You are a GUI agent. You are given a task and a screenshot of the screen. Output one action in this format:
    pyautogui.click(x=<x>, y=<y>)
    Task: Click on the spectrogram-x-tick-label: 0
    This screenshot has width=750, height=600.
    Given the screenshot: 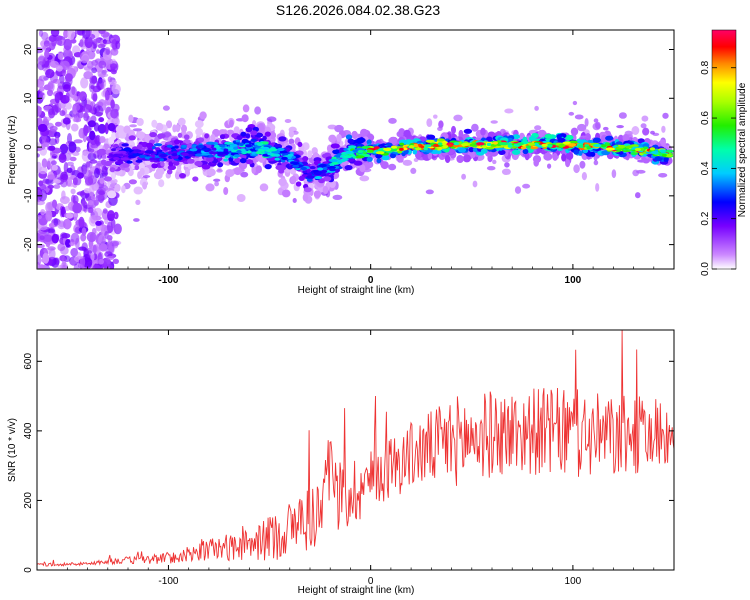 What is the action you would take?
    pyautogui.click(x=371, y=280)
    